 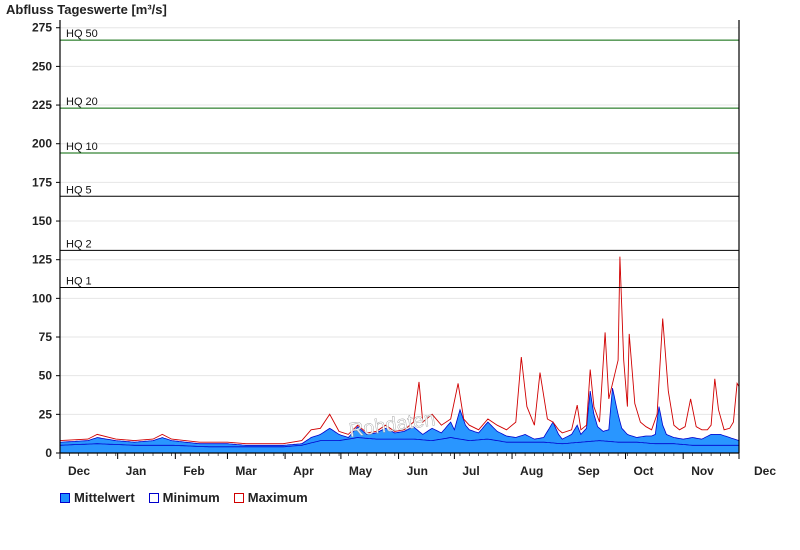 I want to click on y-tick-label: 25, so click(x=46, y=414).